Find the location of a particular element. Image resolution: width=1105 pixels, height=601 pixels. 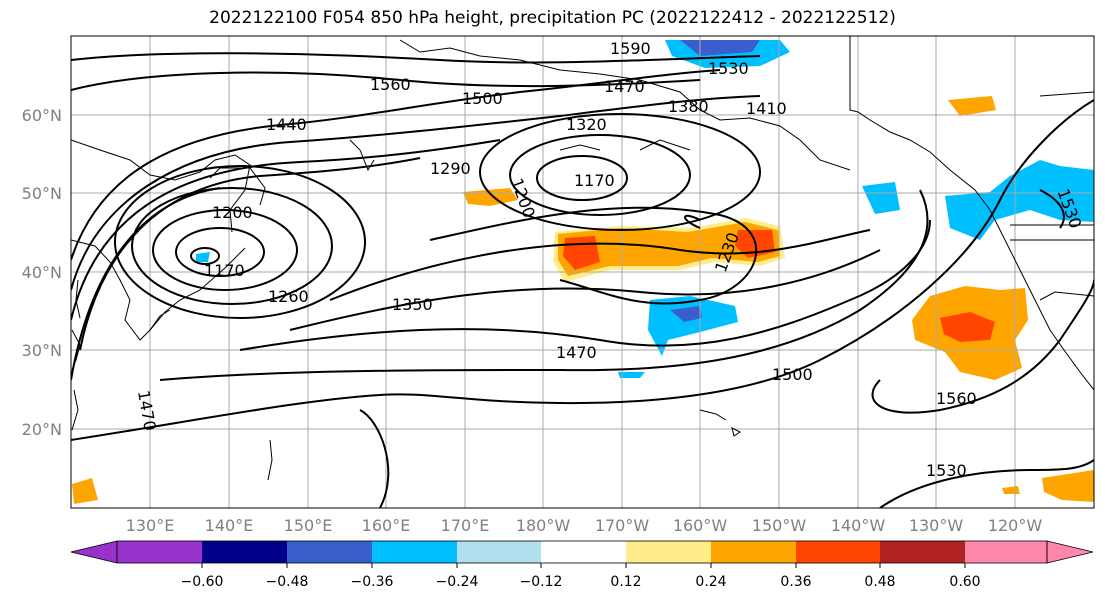

contour-label: 1260 is located at coordinates (288, 296).